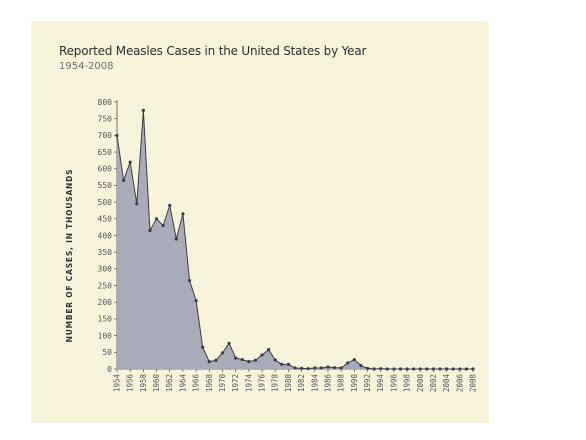 This screenshot has width=586, height=440. Describe the element at coordinates (354, 383) in the screenshot. I see `x-tick-label: 1990` at that location.